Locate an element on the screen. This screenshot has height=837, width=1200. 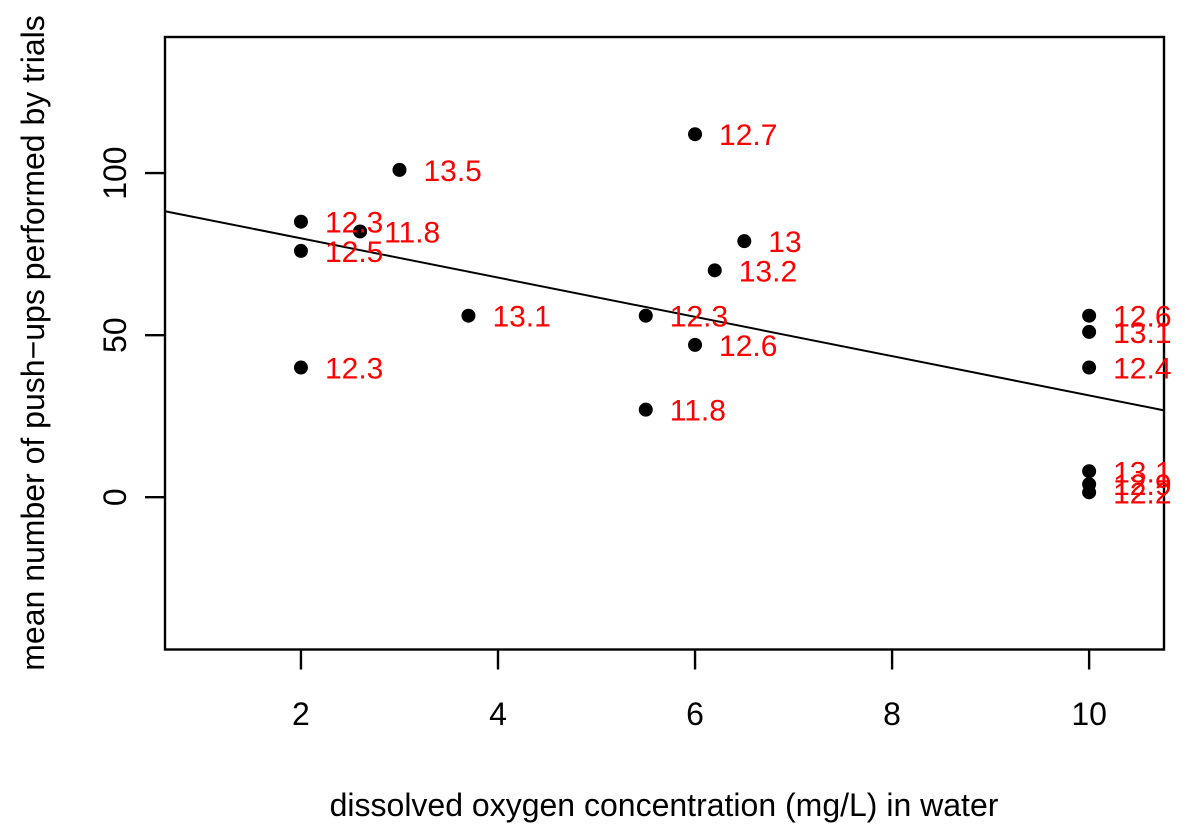
y-tick-label: 0 is located at coordinates (115, 497).